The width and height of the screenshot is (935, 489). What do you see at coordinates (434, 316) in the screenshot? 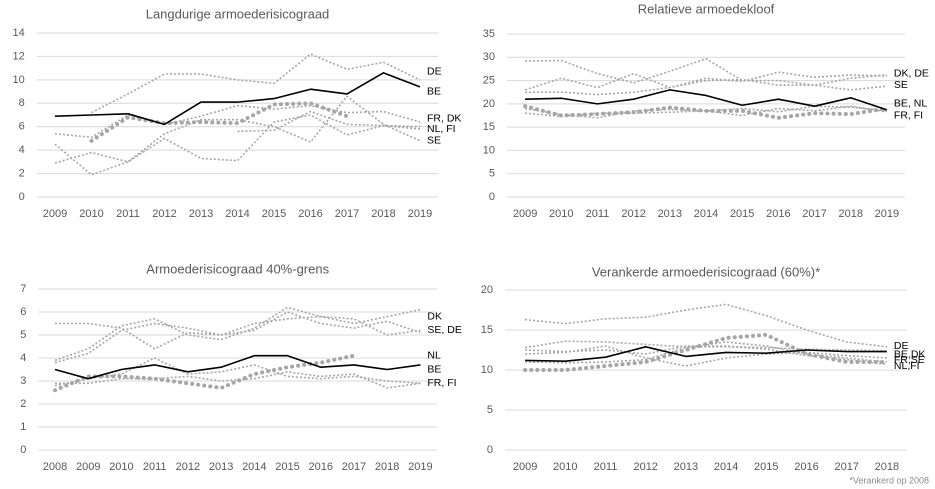
I see `line-label: DK` at bounding box center [434, 316].